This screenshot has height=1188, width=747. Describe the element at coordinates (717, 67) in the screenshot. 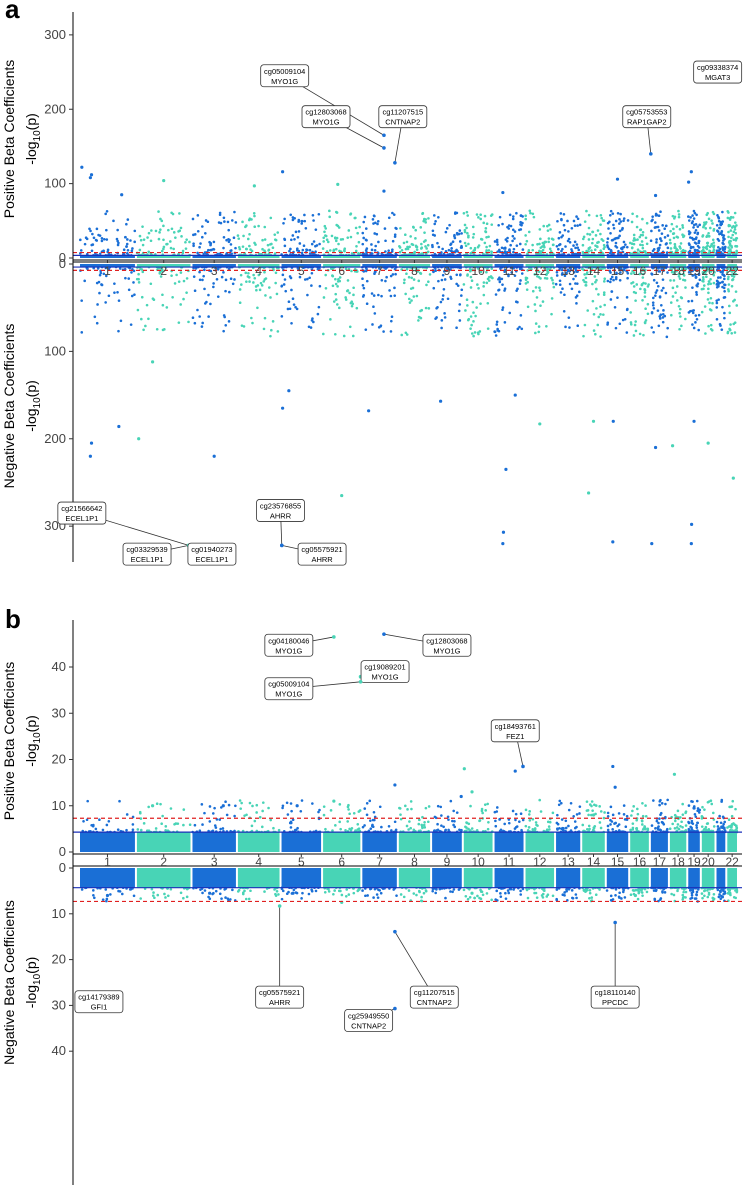

I see `annotation-cpg: cg09338374` at that location.